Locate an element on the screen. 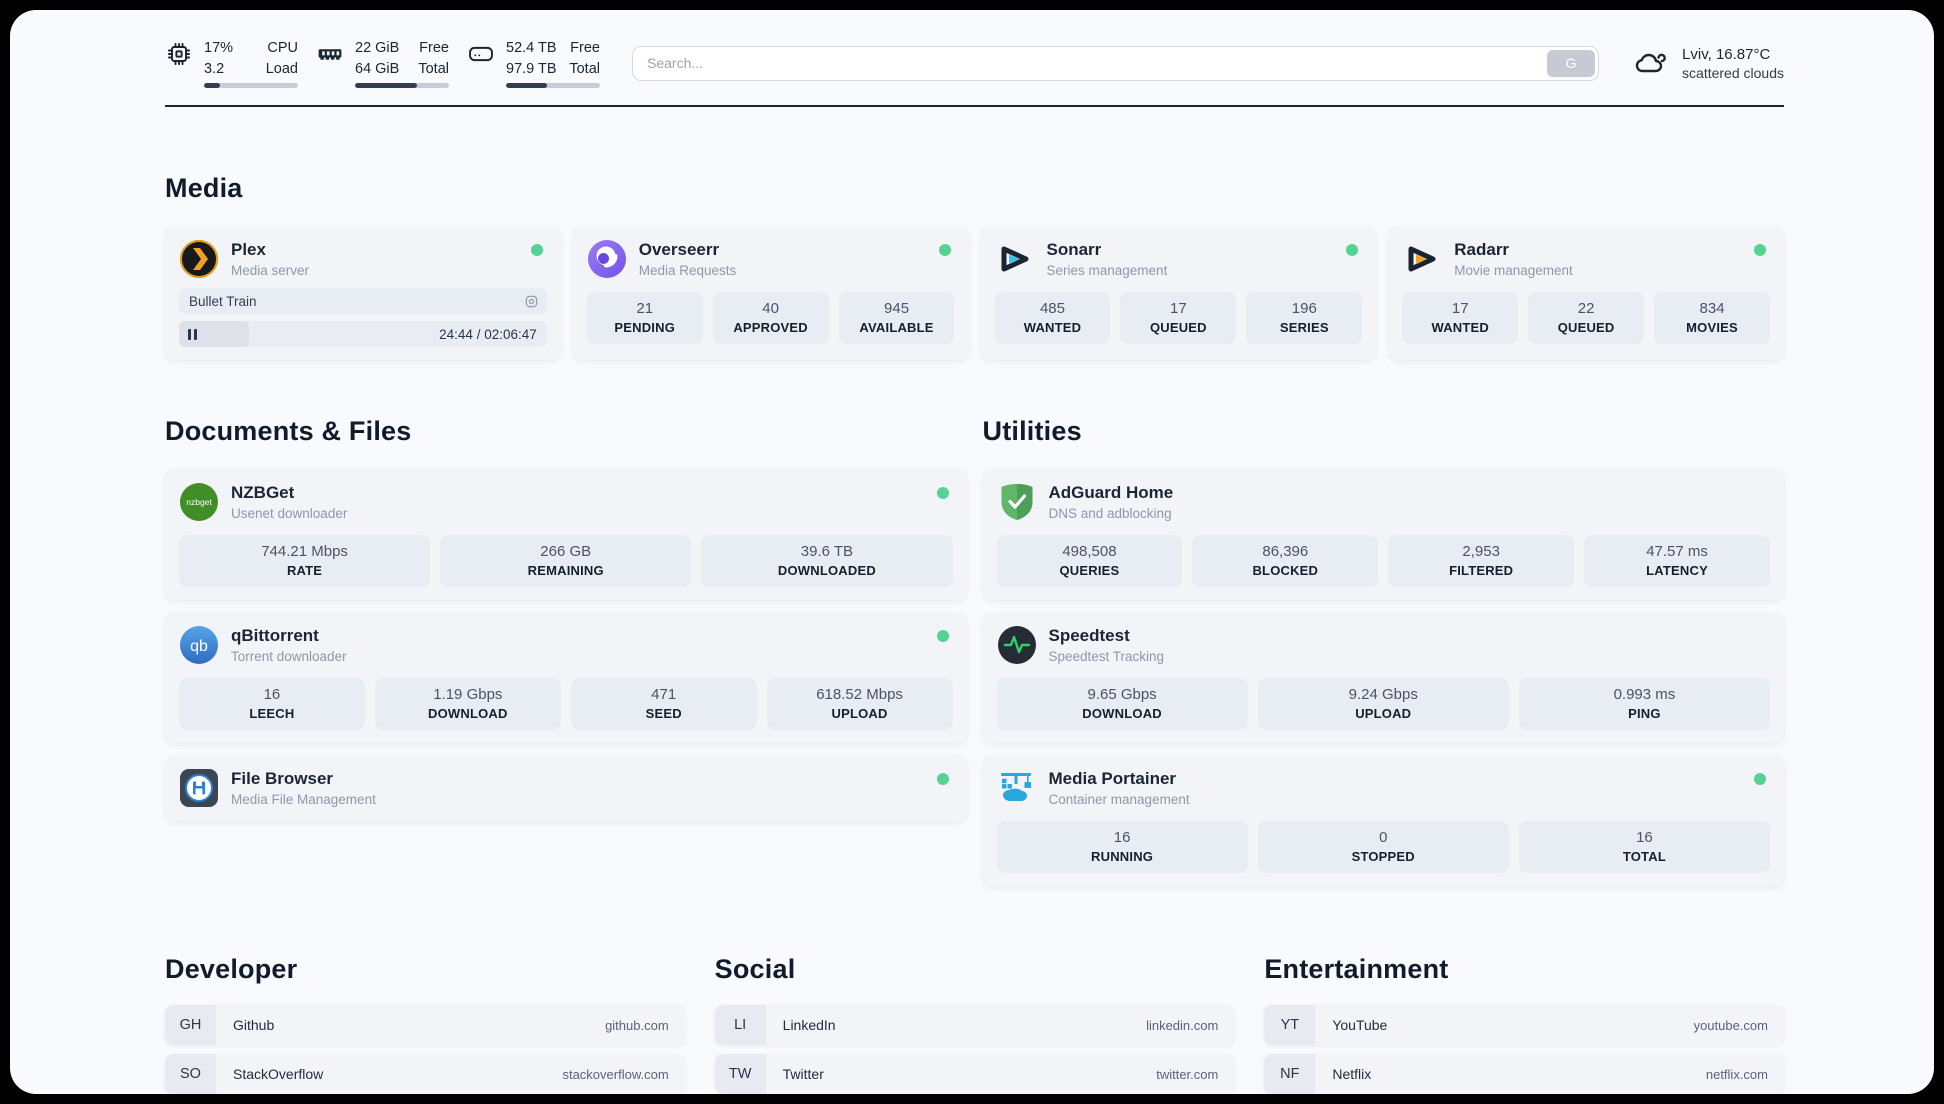 The height and width of the screenshot is (1104, 1944). bookmark-name: Netflix is located at coordinates (1352, 1074).